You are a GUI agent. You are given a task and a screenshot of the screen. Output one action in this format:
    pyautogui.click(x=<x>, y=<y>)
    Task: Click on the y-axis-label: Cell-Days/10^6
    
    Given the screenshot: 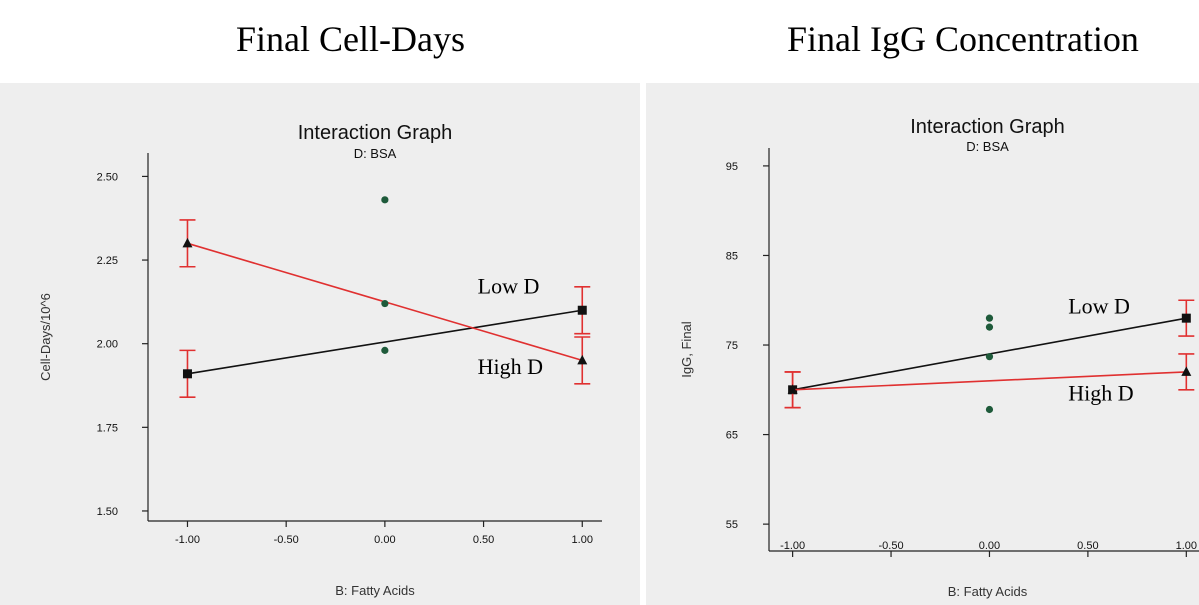 What is the action you would take?
    pyautogui.click(x=45, y=337)
    